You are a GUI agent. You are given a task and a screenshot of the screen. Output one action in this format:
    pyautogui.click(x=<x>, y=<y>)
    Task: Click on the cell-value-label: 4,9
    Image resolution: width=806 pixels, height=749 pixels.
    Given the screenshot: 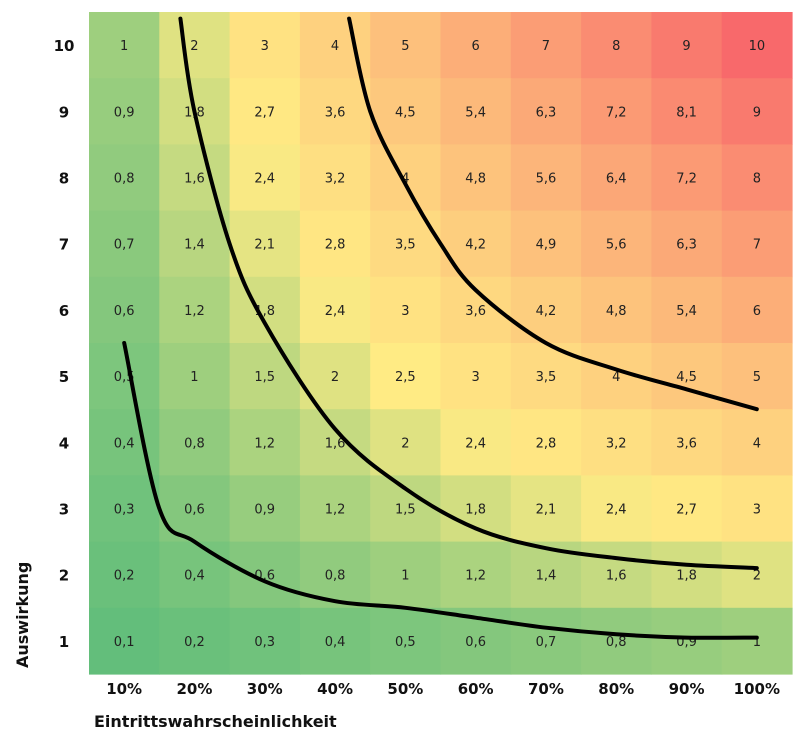 What is the action you would take?
    pyautogui.click(x=546, y=245)
    